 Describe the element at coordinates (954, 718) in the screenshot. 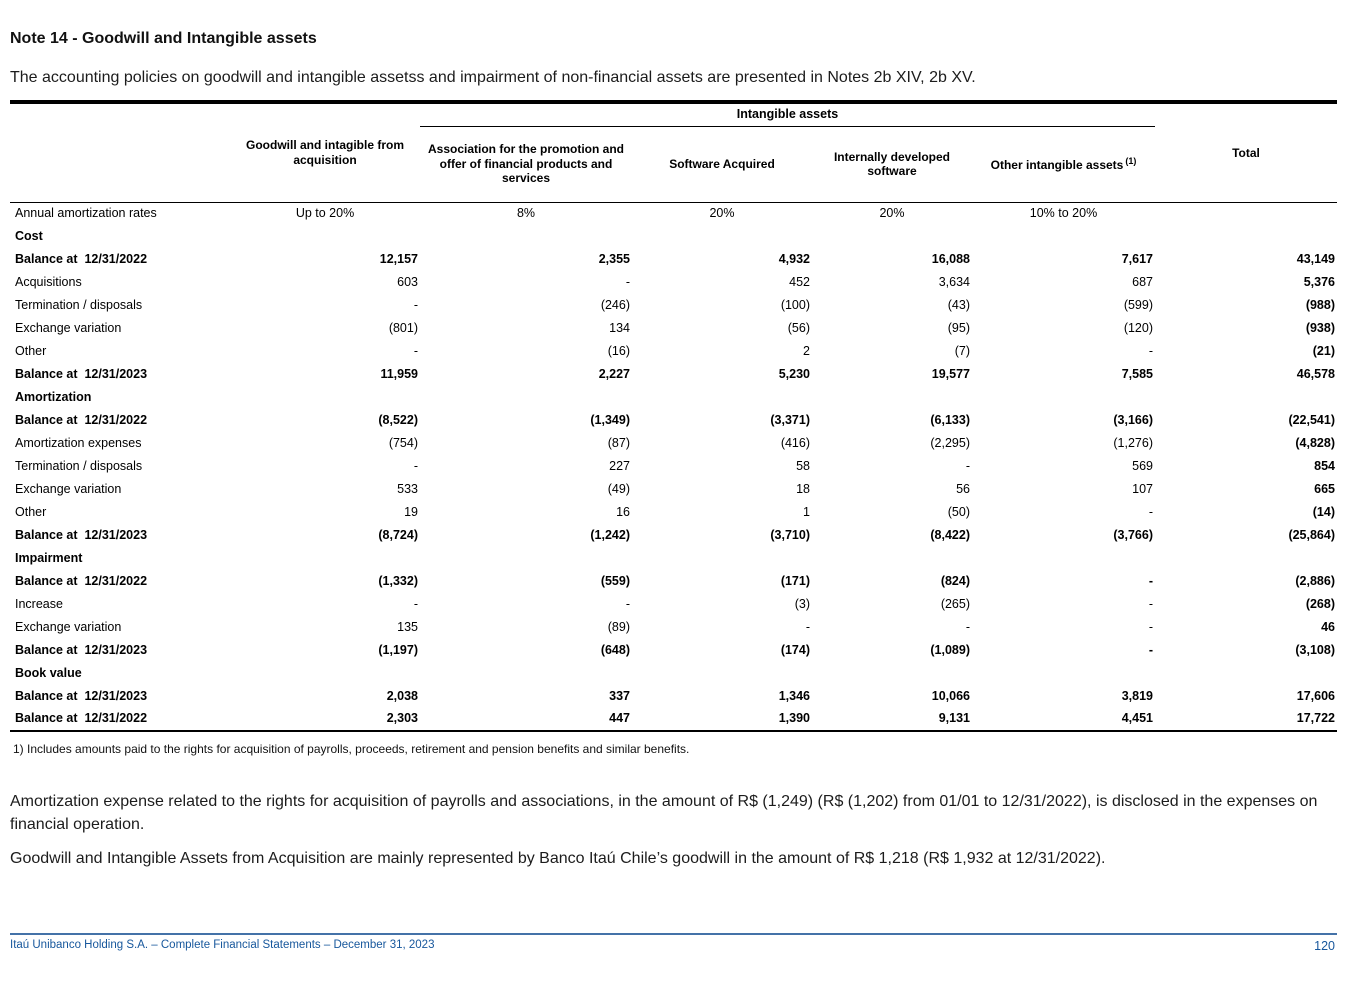

I see `value-cell: 9,131` at that location.